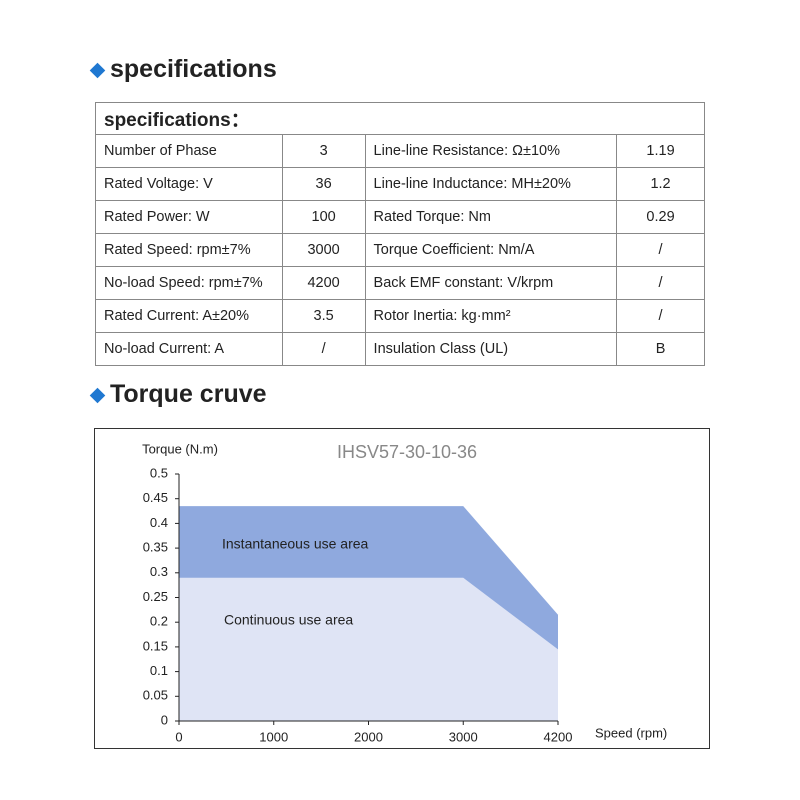 This screenshot has width=800, height=800. What do you see at coordinates (323, 217) in the screenshot?
I see `table-cell: 100` at bounding box center [323, 217].